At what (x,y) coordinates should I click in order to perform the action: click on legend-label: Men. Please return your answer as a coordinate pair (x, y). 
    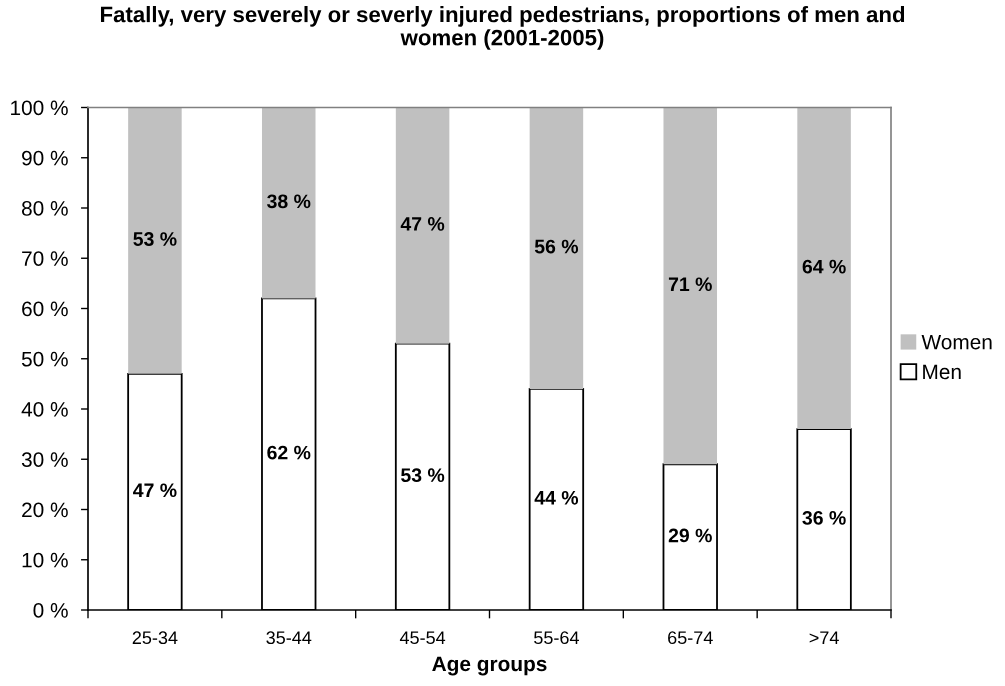
    Looking at the image, I should click on (942, 372).